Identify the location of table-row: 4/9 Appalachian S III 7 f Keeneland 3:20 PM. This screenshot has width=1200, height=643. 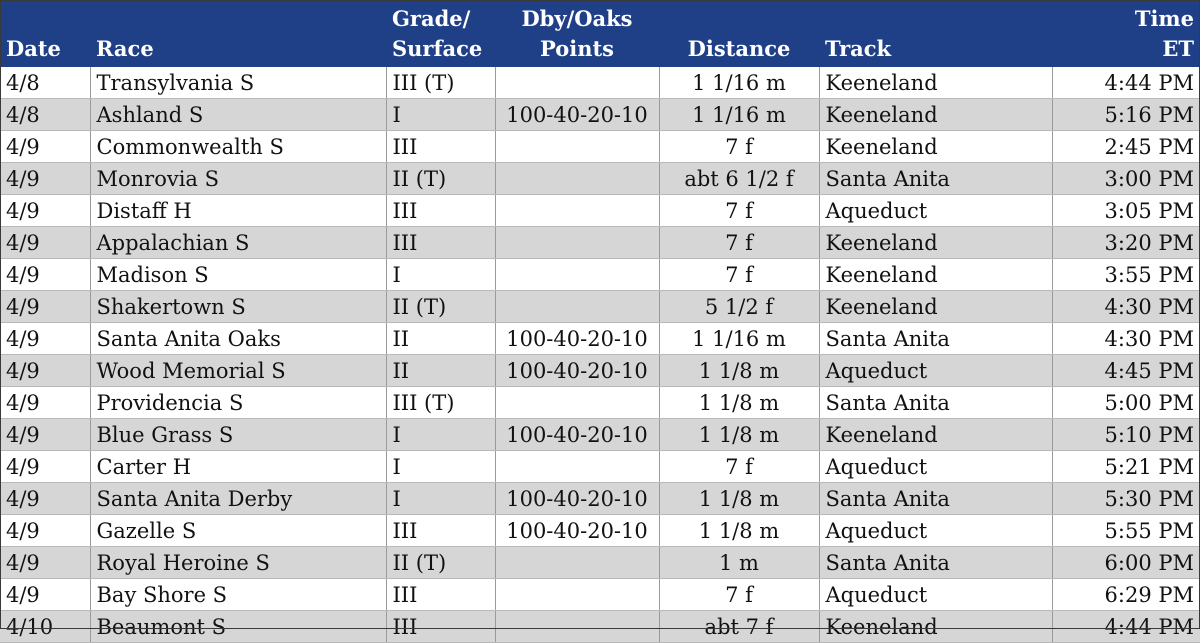
(600, 242).